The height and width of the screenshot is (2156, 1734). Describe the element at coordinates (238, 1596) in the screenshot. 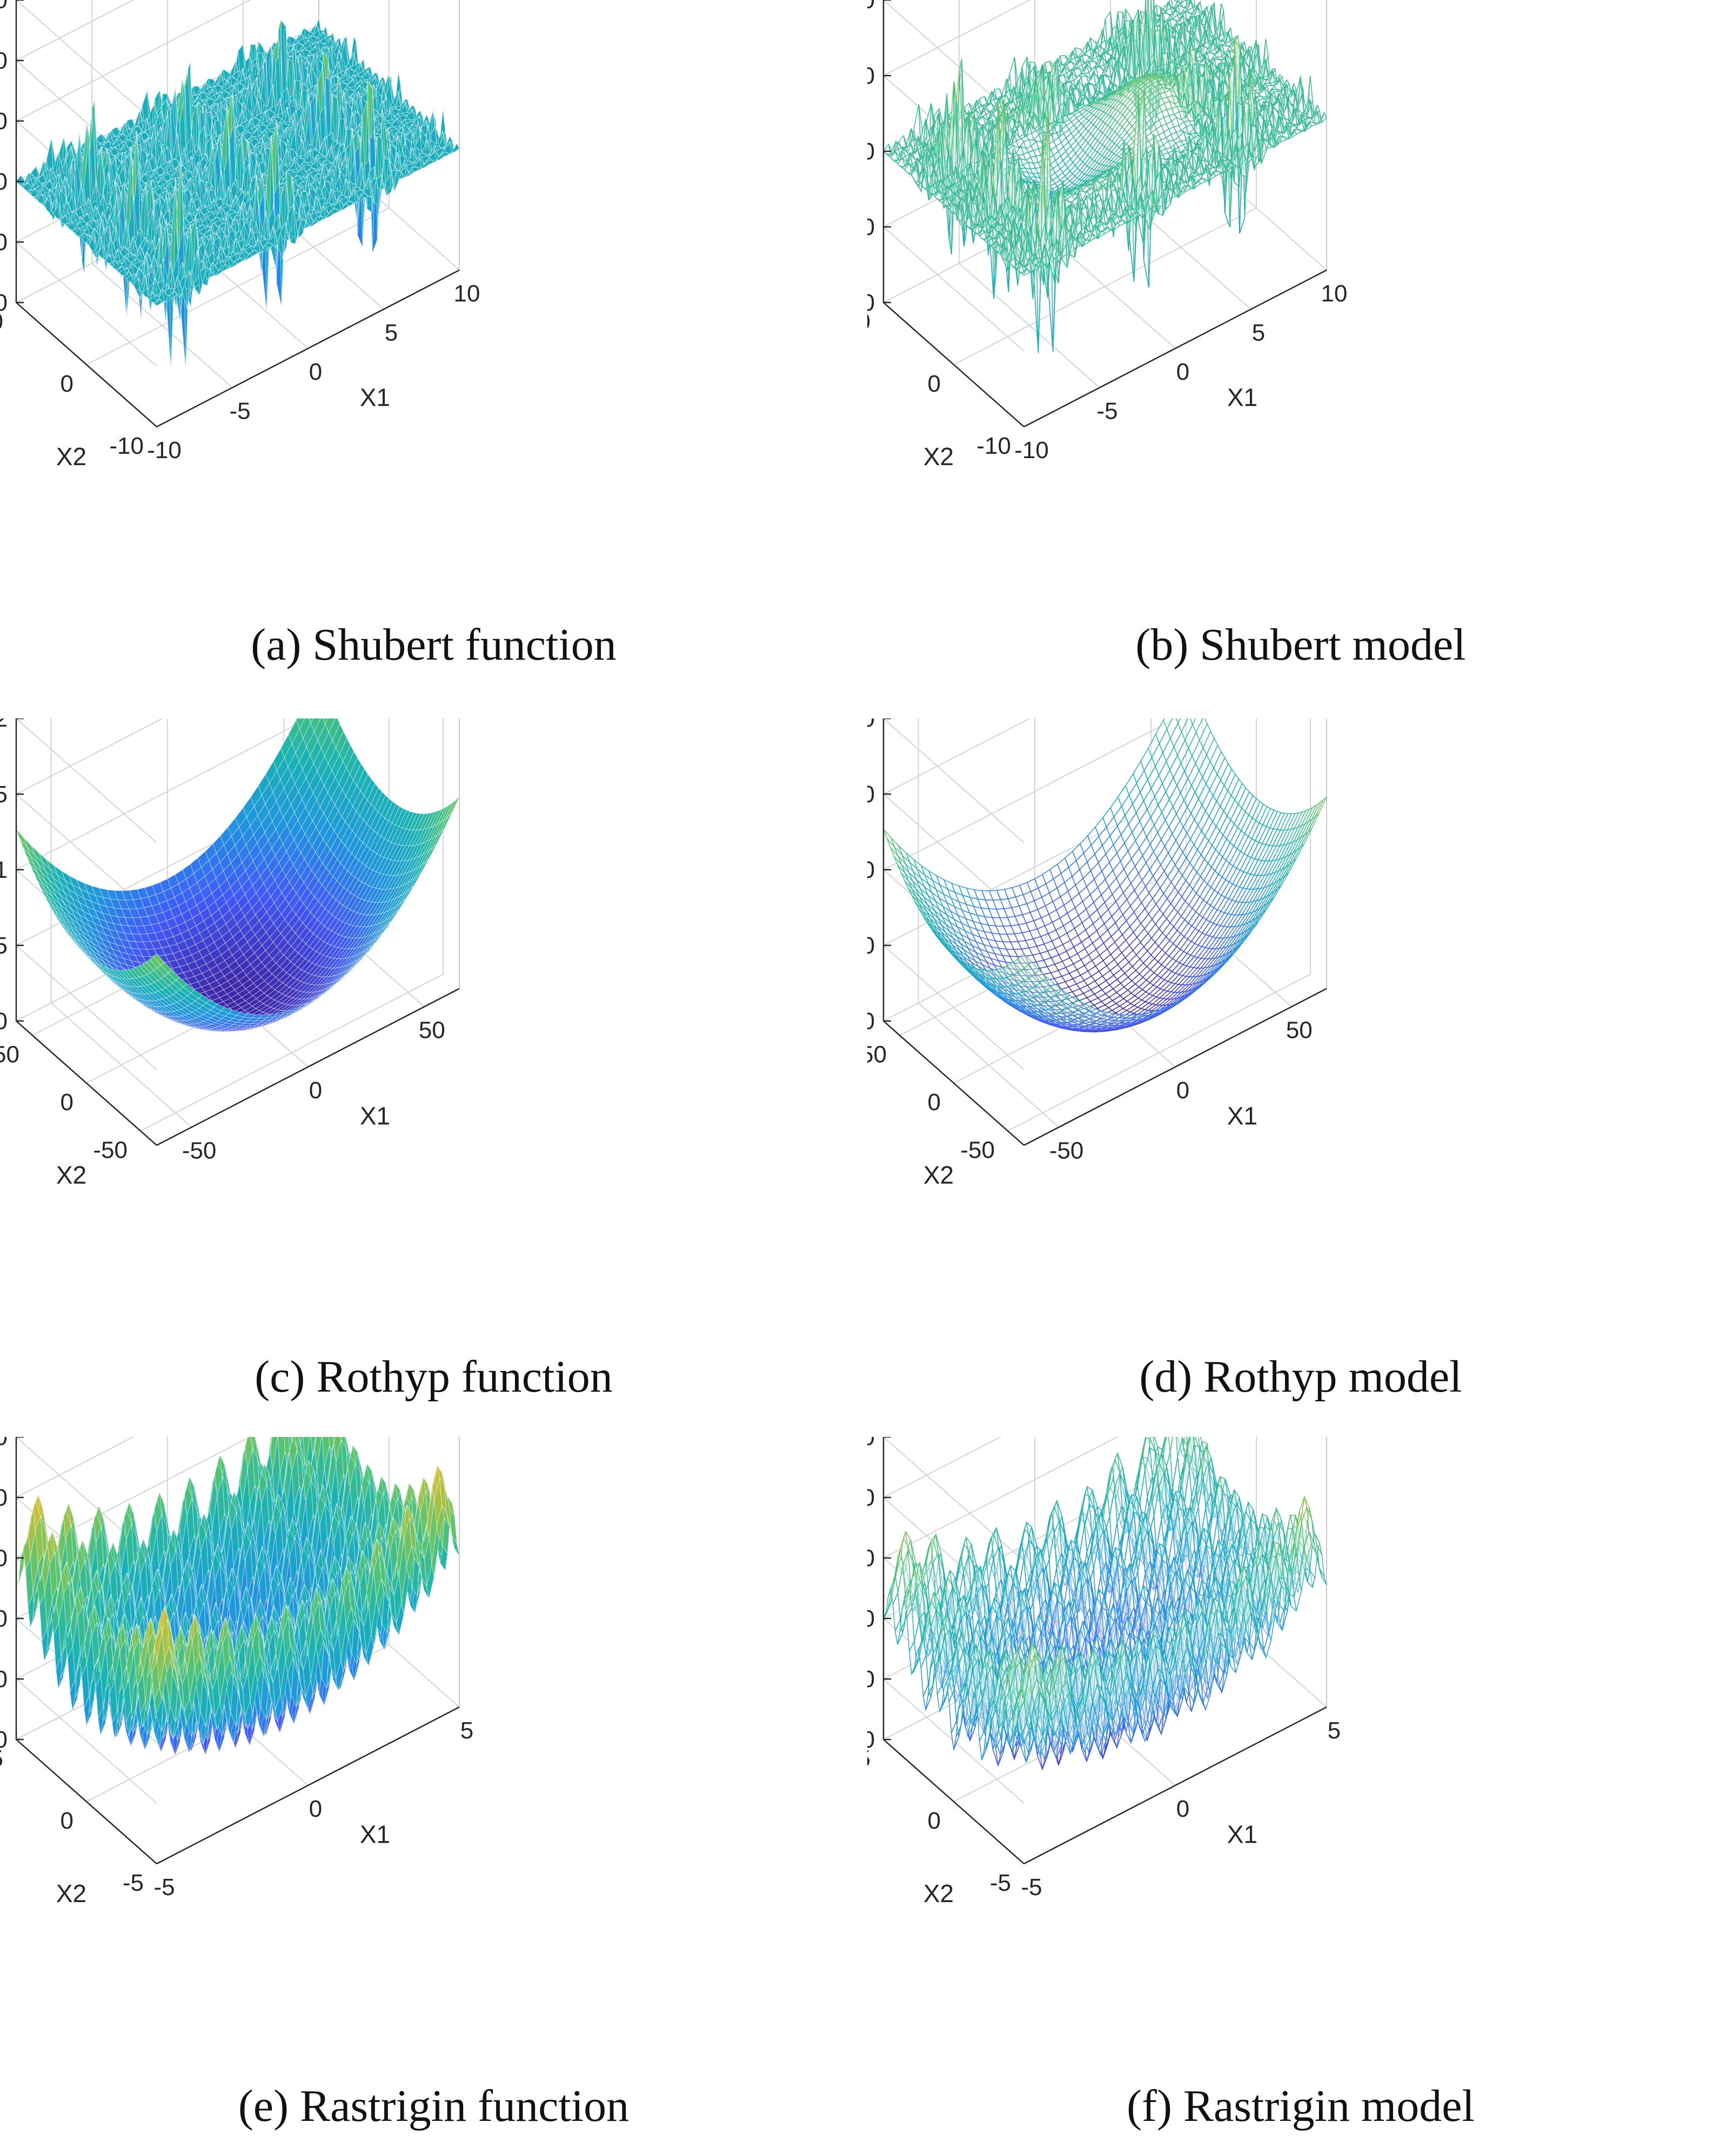

I see `panel-e-surface` at that location.